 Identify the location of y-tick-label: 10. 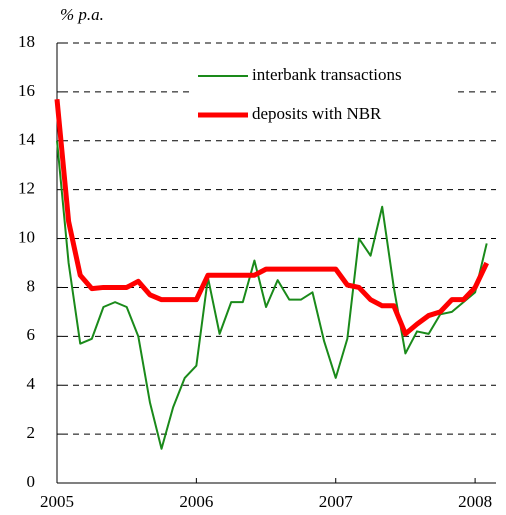
(26, 236).